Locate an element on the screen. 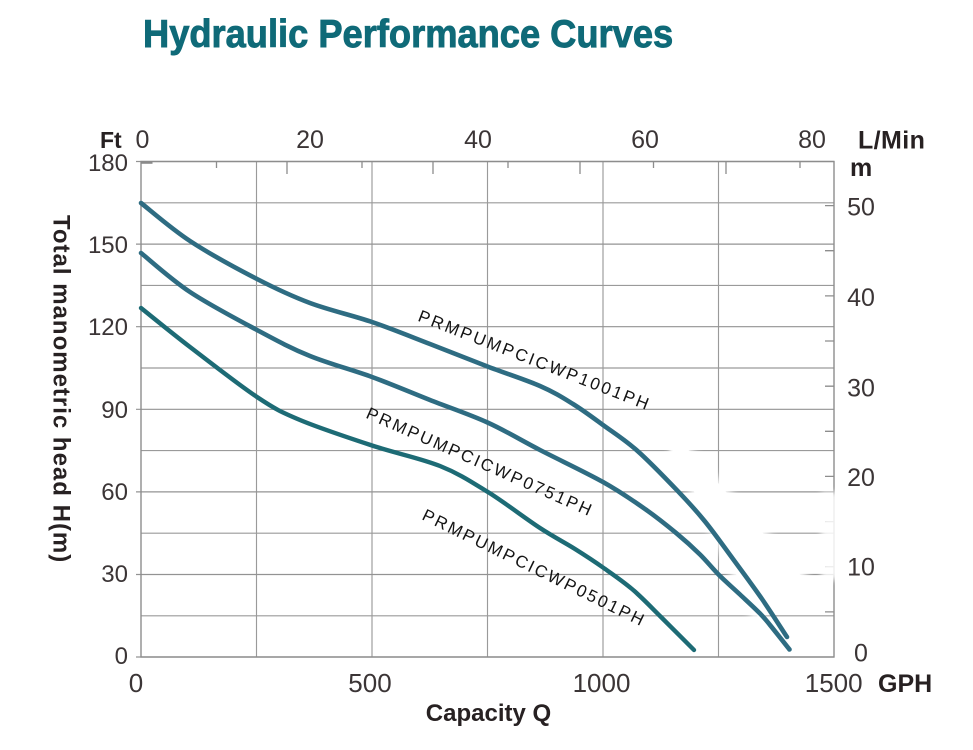  svg-text: 90 is located at coordinates (114, 410).